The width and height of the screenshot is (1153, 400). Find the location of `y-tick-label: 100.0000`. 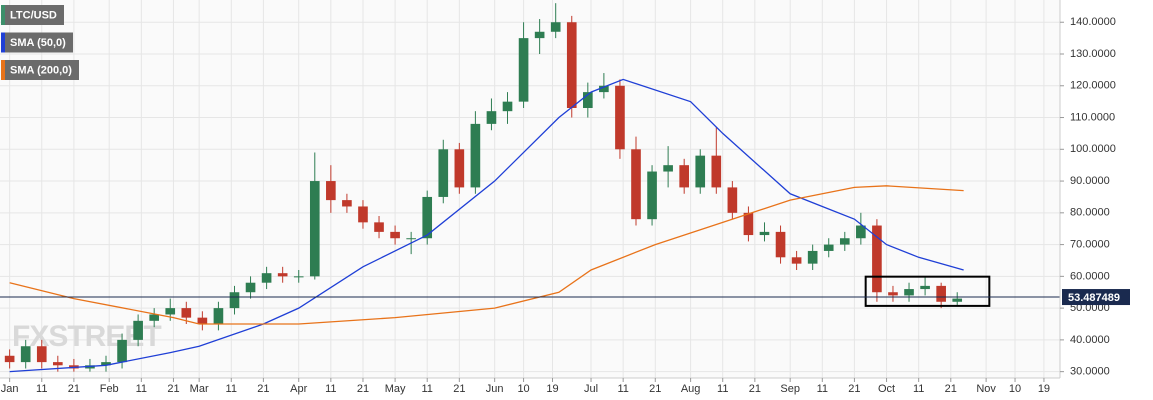

y-tick-label: 100.0000 is located at coordinates (1093, 149).